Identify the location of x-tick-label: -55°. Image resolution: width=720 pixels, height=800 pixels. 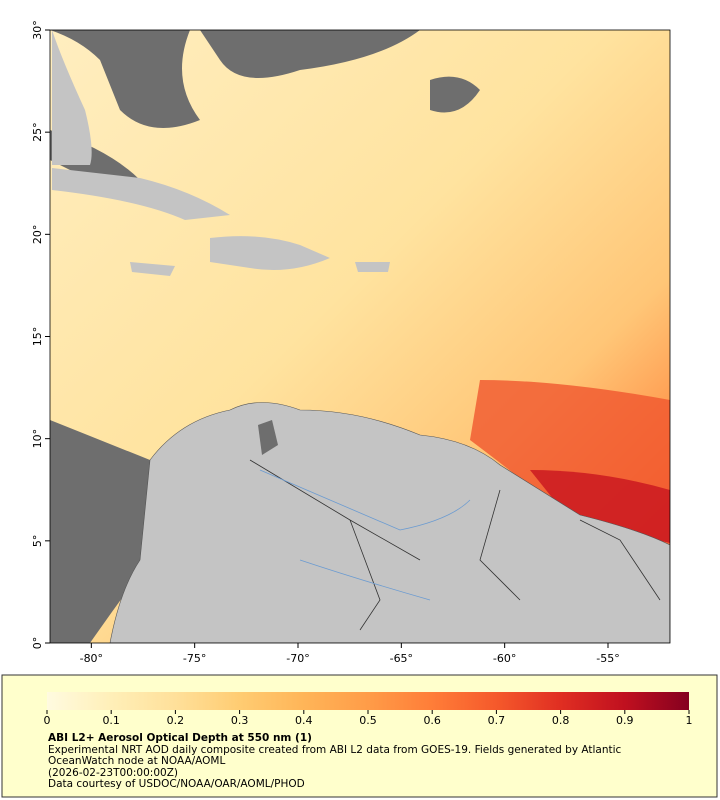
(607, 658).